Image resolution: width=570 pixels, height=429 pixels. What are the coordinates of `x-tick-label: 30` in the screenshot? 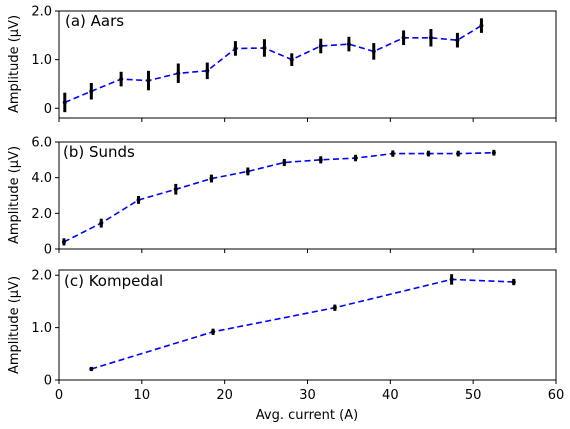 It's located at (307, 395).